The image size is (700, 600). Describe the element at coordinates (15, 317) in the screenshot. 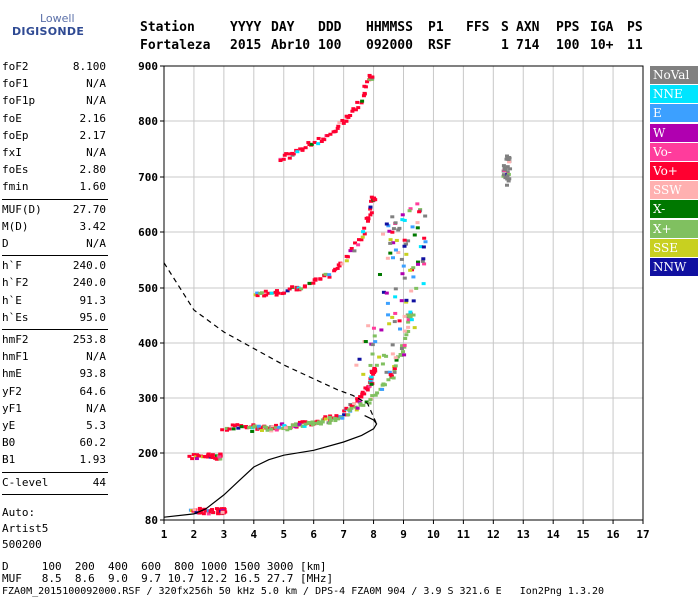

I see `param-key: h`Es` at that location.